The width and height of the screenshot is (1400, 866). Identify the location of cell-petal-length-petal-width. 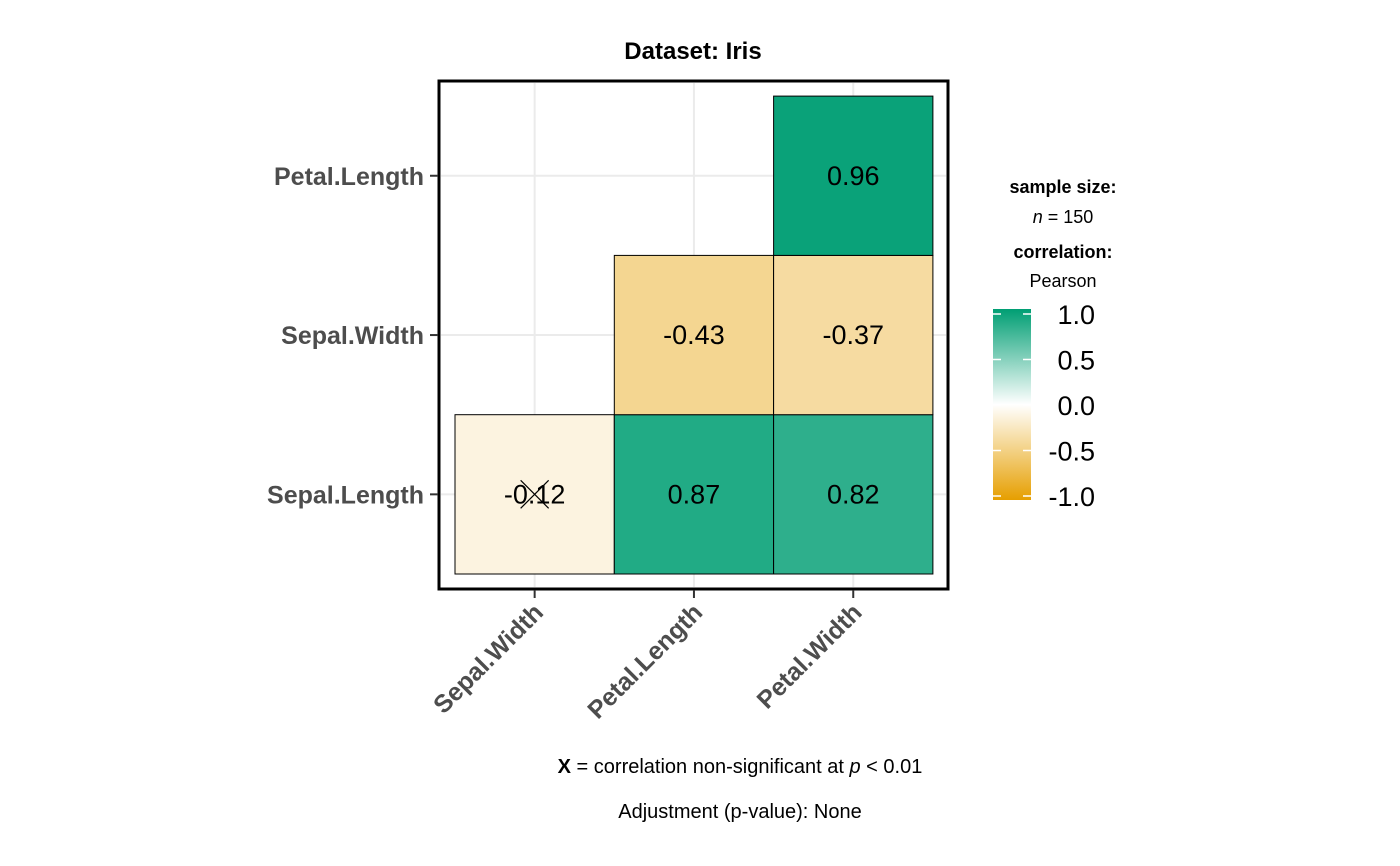
(853, 175).